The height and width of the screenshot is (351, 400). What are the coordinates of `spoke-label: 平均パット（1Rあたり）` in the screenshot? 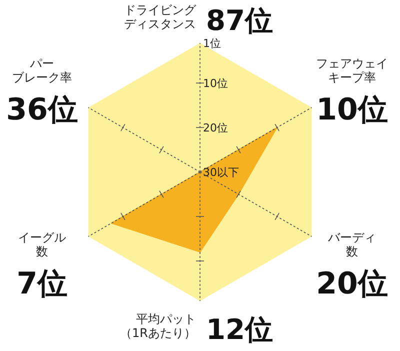 It's located at (158, 326).